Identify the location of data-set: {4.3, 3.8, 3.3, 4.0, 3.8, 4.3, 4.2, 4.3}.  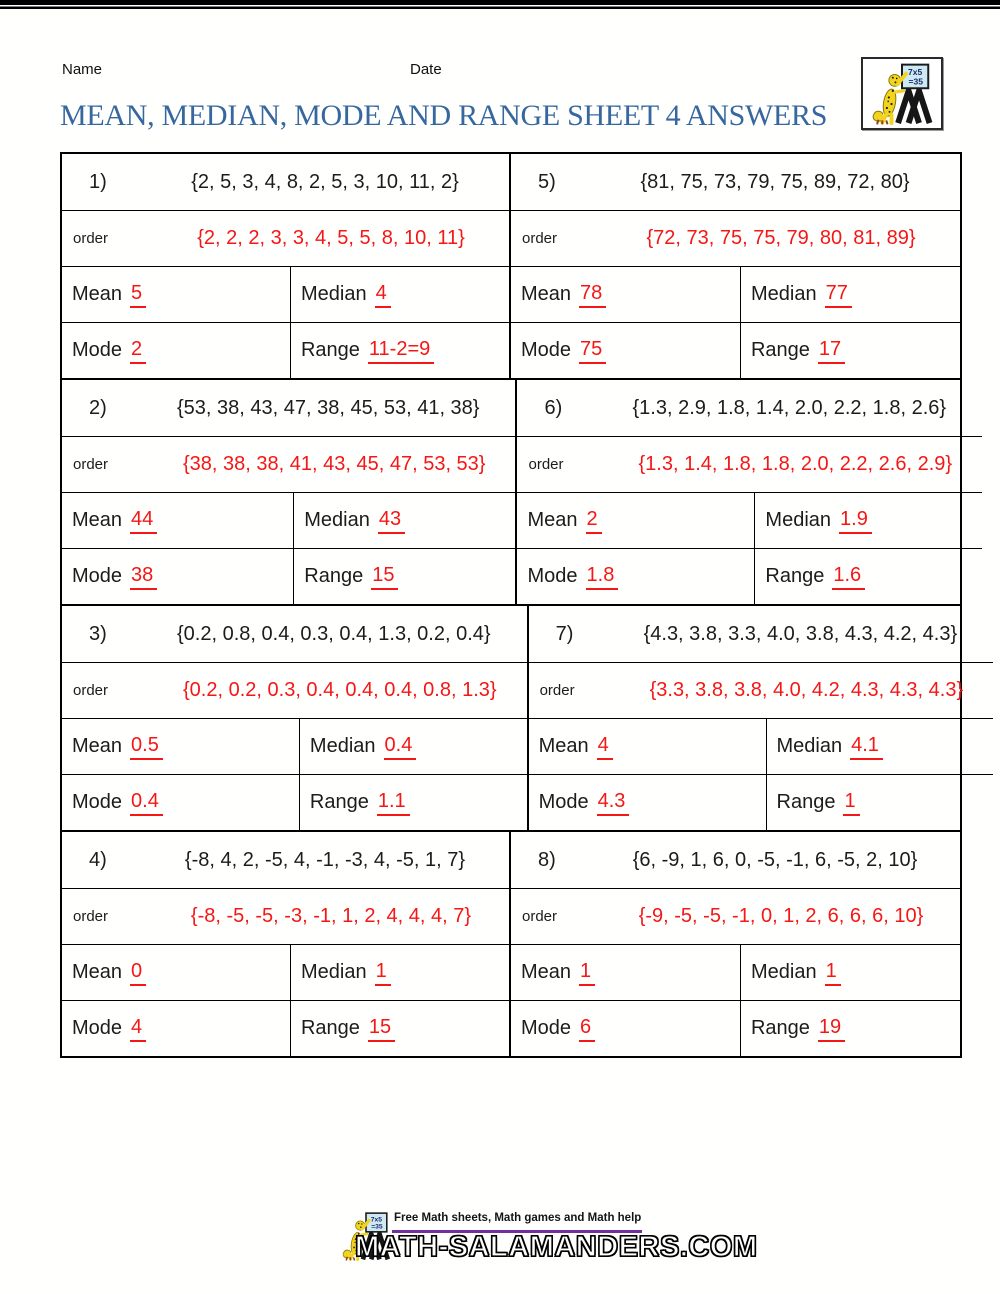
(800, 633).